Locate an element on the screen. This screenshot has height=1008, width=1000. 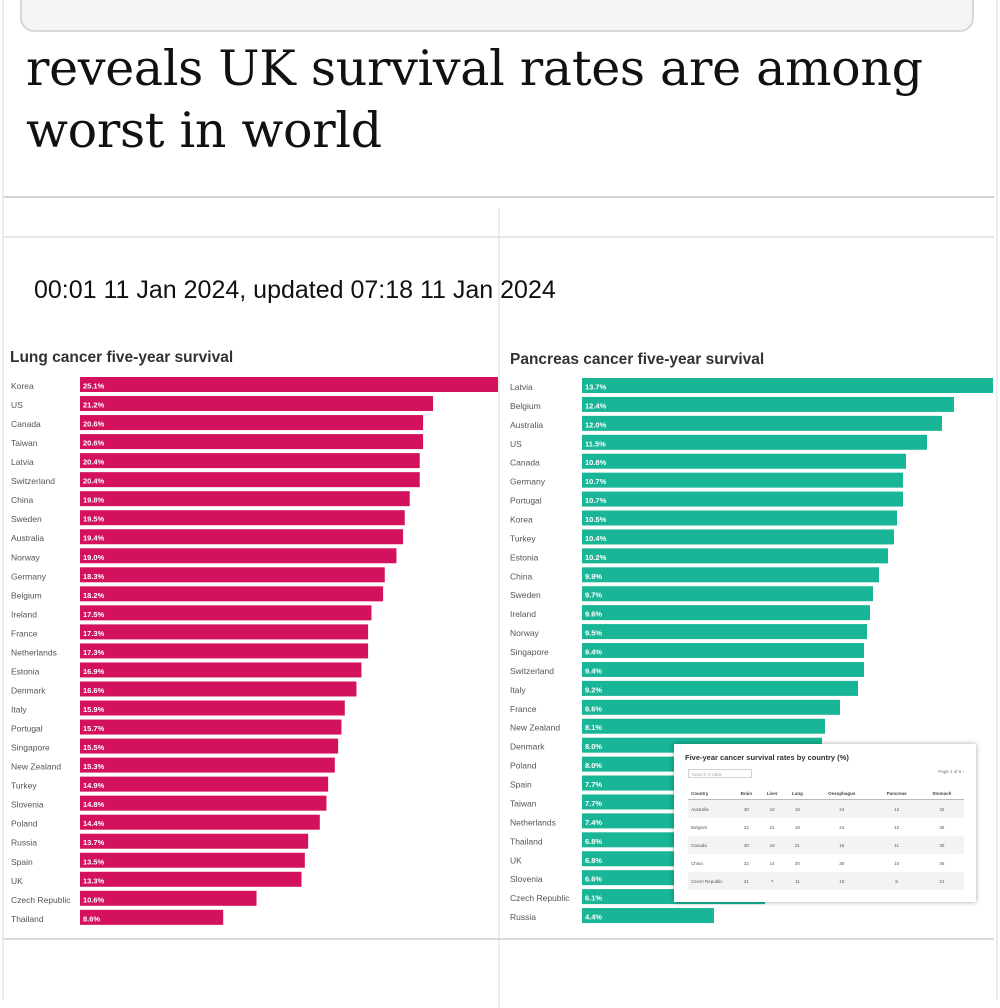
column-header-pancreas: Pancreas is located at coordinates (896, 795).